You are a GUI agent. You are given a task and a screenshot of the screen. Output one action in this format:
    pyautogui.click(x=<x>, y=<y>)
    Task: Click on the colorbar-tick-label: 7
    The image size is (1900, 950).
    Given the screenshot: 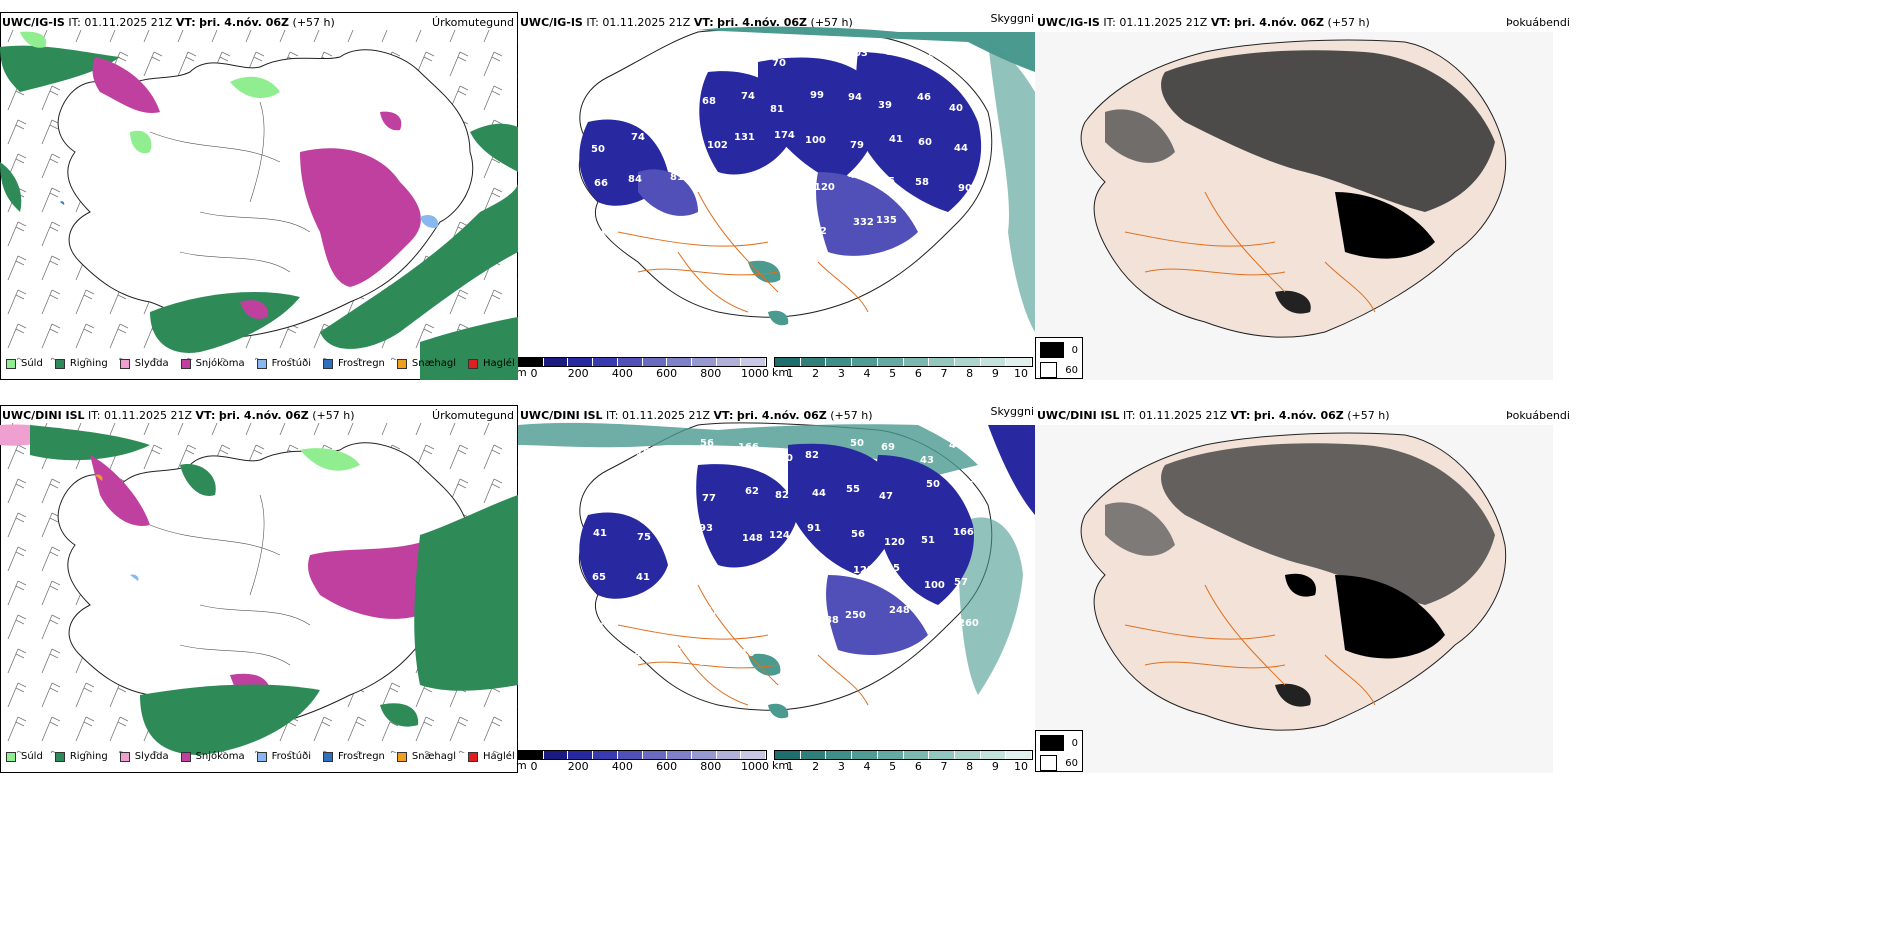 What is the action you would take?
    pyautogui.click(x=944, y=373)
    